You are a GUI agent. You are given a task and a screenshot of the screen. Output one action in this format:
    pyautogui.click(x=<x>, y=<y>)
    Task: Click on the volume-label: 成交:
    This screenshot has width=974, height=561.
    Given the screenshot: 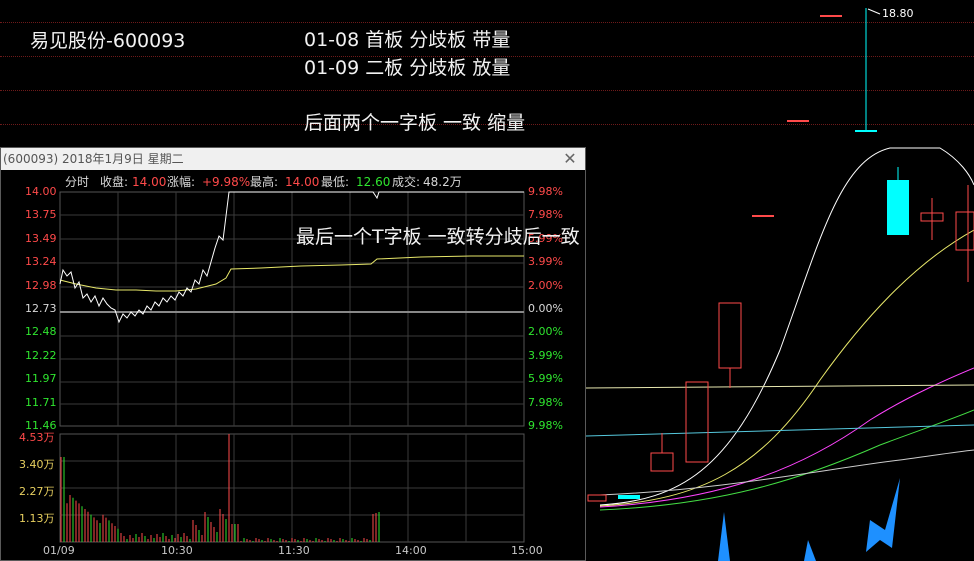 What is the action you would take?
    pyautogui.click(x=406, y=182)
    